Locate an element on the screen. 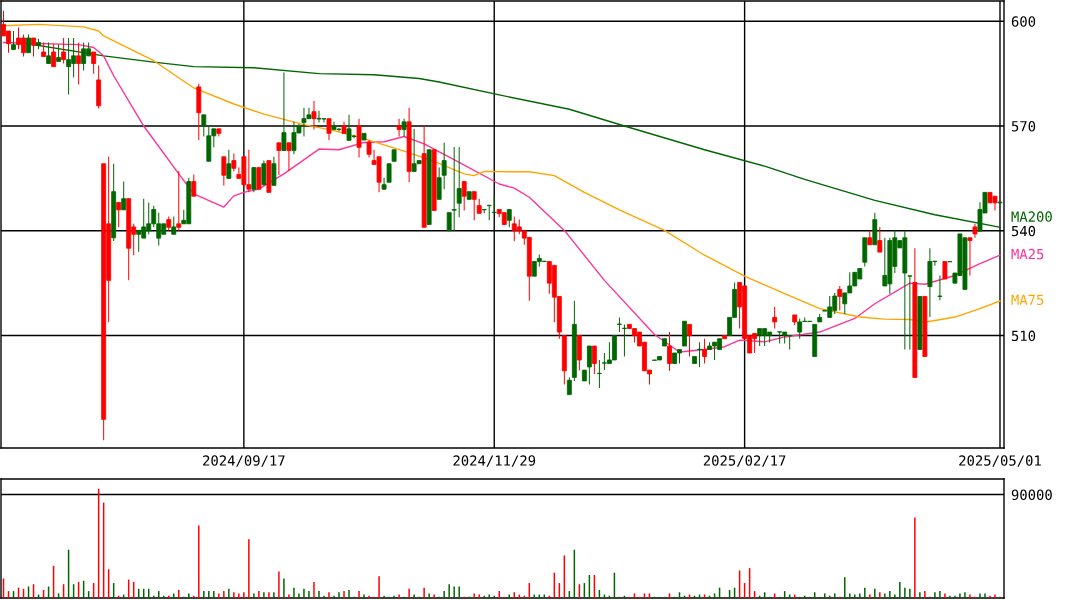  y-tick-label: 570 is located at coordinates (1023, 126).